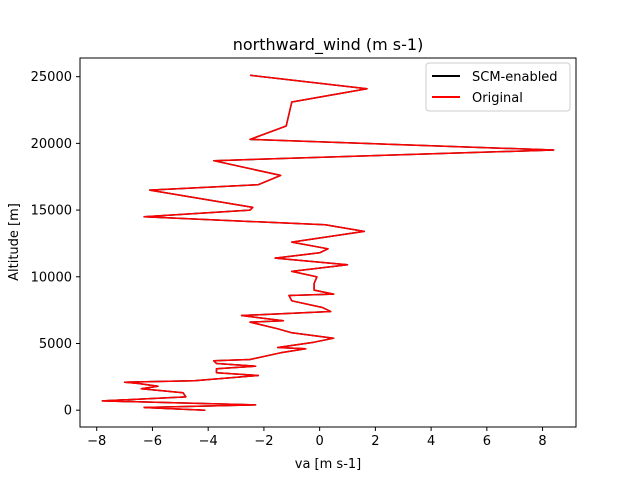 The width and height of the screenshot is (640, 480). Describe the element at coordinates (542, 441) in the screenshot. I see `x-tick-label: 8` at that location.